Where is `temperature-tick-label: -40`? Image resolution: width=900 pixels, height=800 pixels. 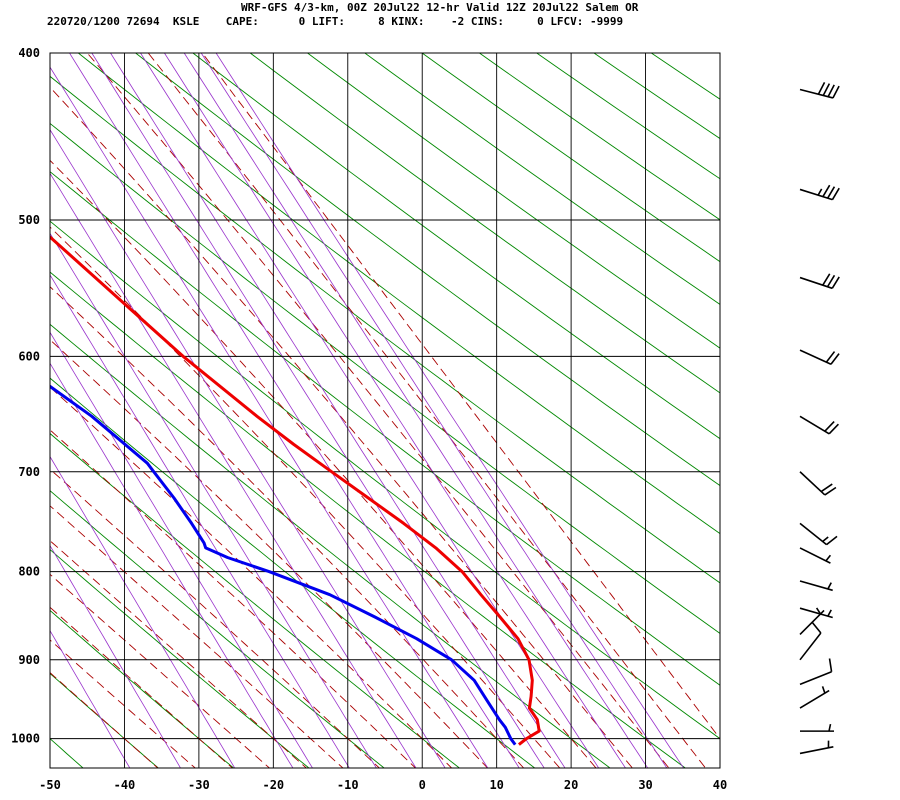
temperature-tick-label: -40 is located at coordinates (125, 785).